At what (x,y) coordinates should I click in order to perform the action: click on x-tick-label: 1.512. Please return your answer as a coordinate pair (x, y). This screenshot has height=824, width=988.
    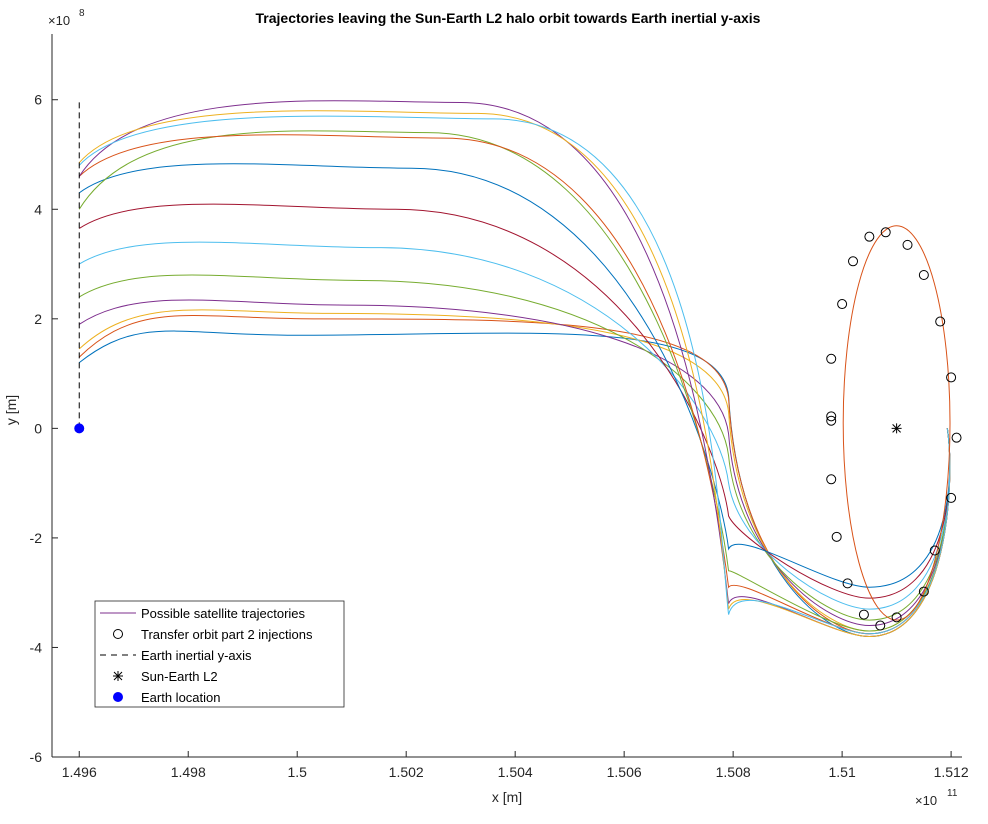
    Looking at the image, I should click on (951, 772).